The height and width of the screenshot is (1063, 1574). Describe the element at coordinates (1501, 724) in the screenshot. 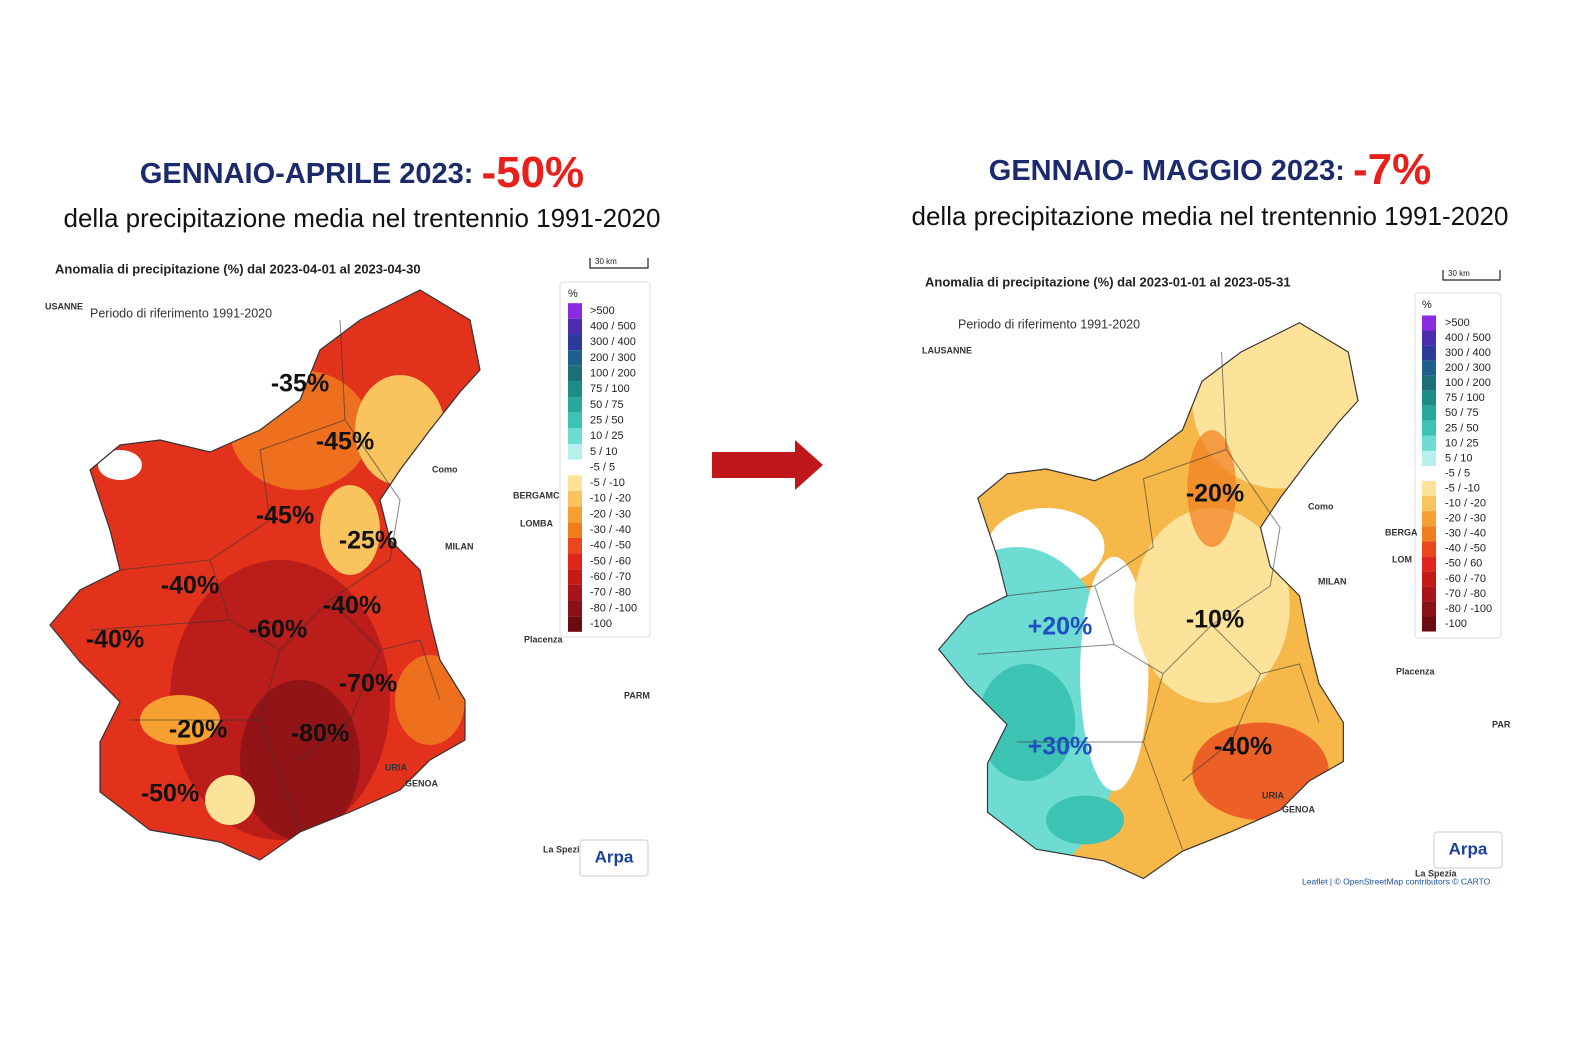

I see `place-label: PAR` at that location.